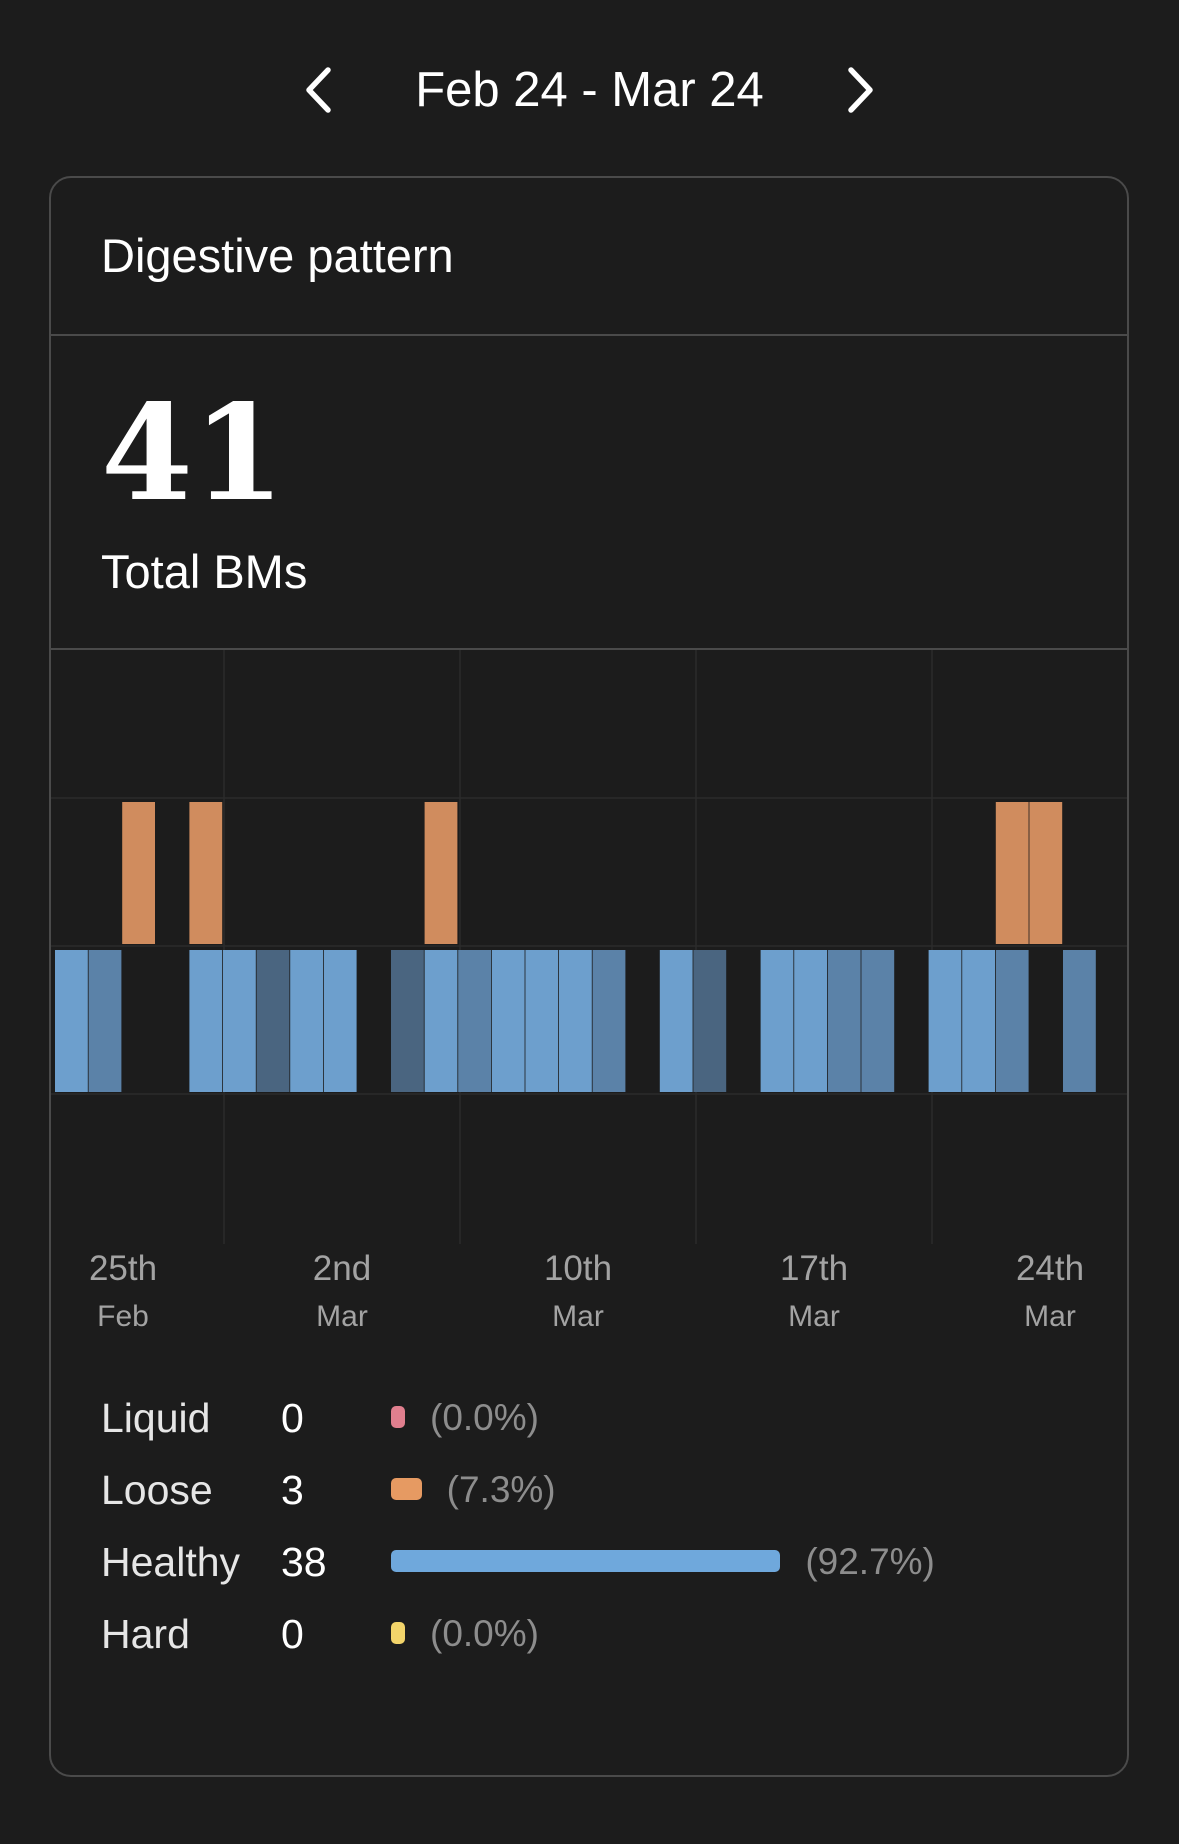 The height and width of the screenshot is (1844, 1179). Describe the element at coordinates (123, 1316) in the screenshot. I see `x-tick-month: Feb` at that location.